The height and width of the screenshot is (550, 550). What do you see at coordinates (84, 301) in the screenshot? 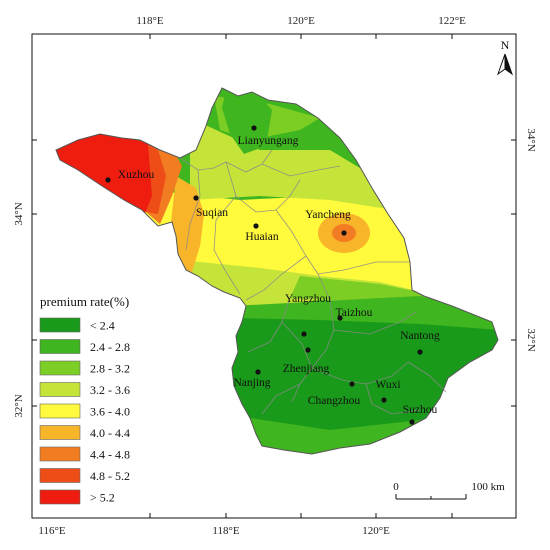
I see `legend-title: premium rate(%)` at bounding box center [84, 301].